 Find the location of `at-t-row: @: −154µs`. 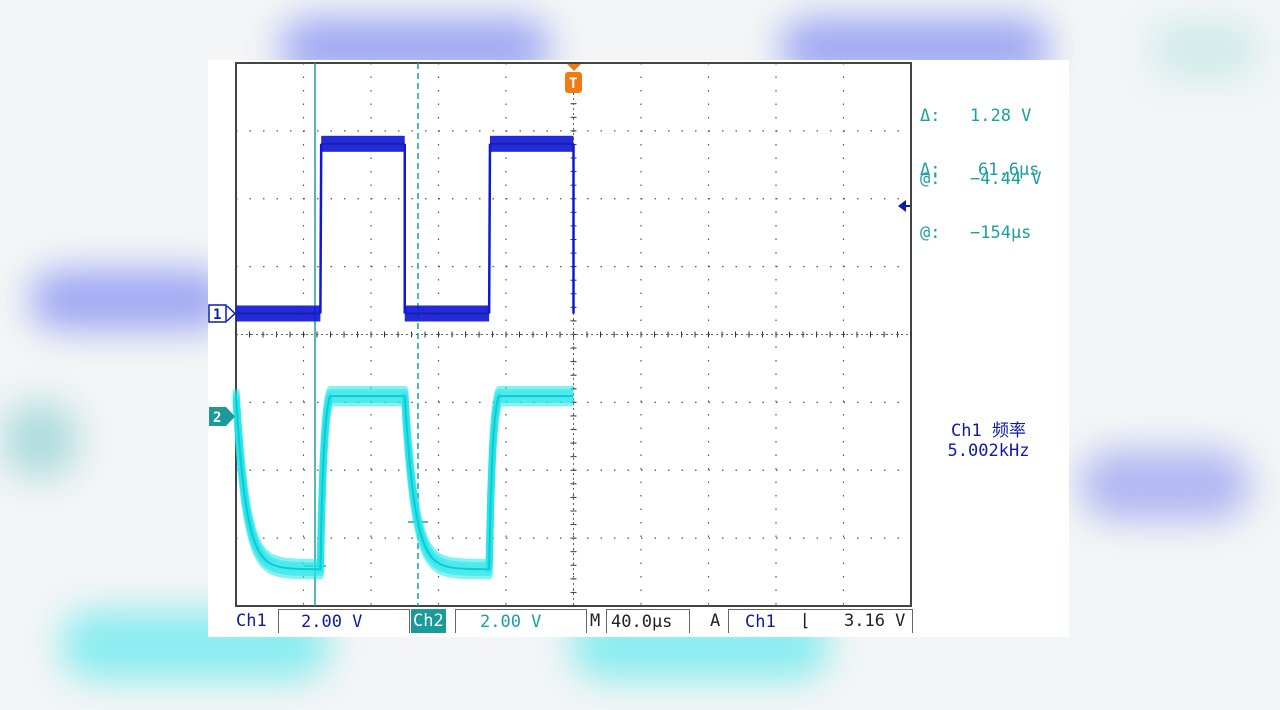

at-t-row: @: −154µs is located at coordinates (975, 233).